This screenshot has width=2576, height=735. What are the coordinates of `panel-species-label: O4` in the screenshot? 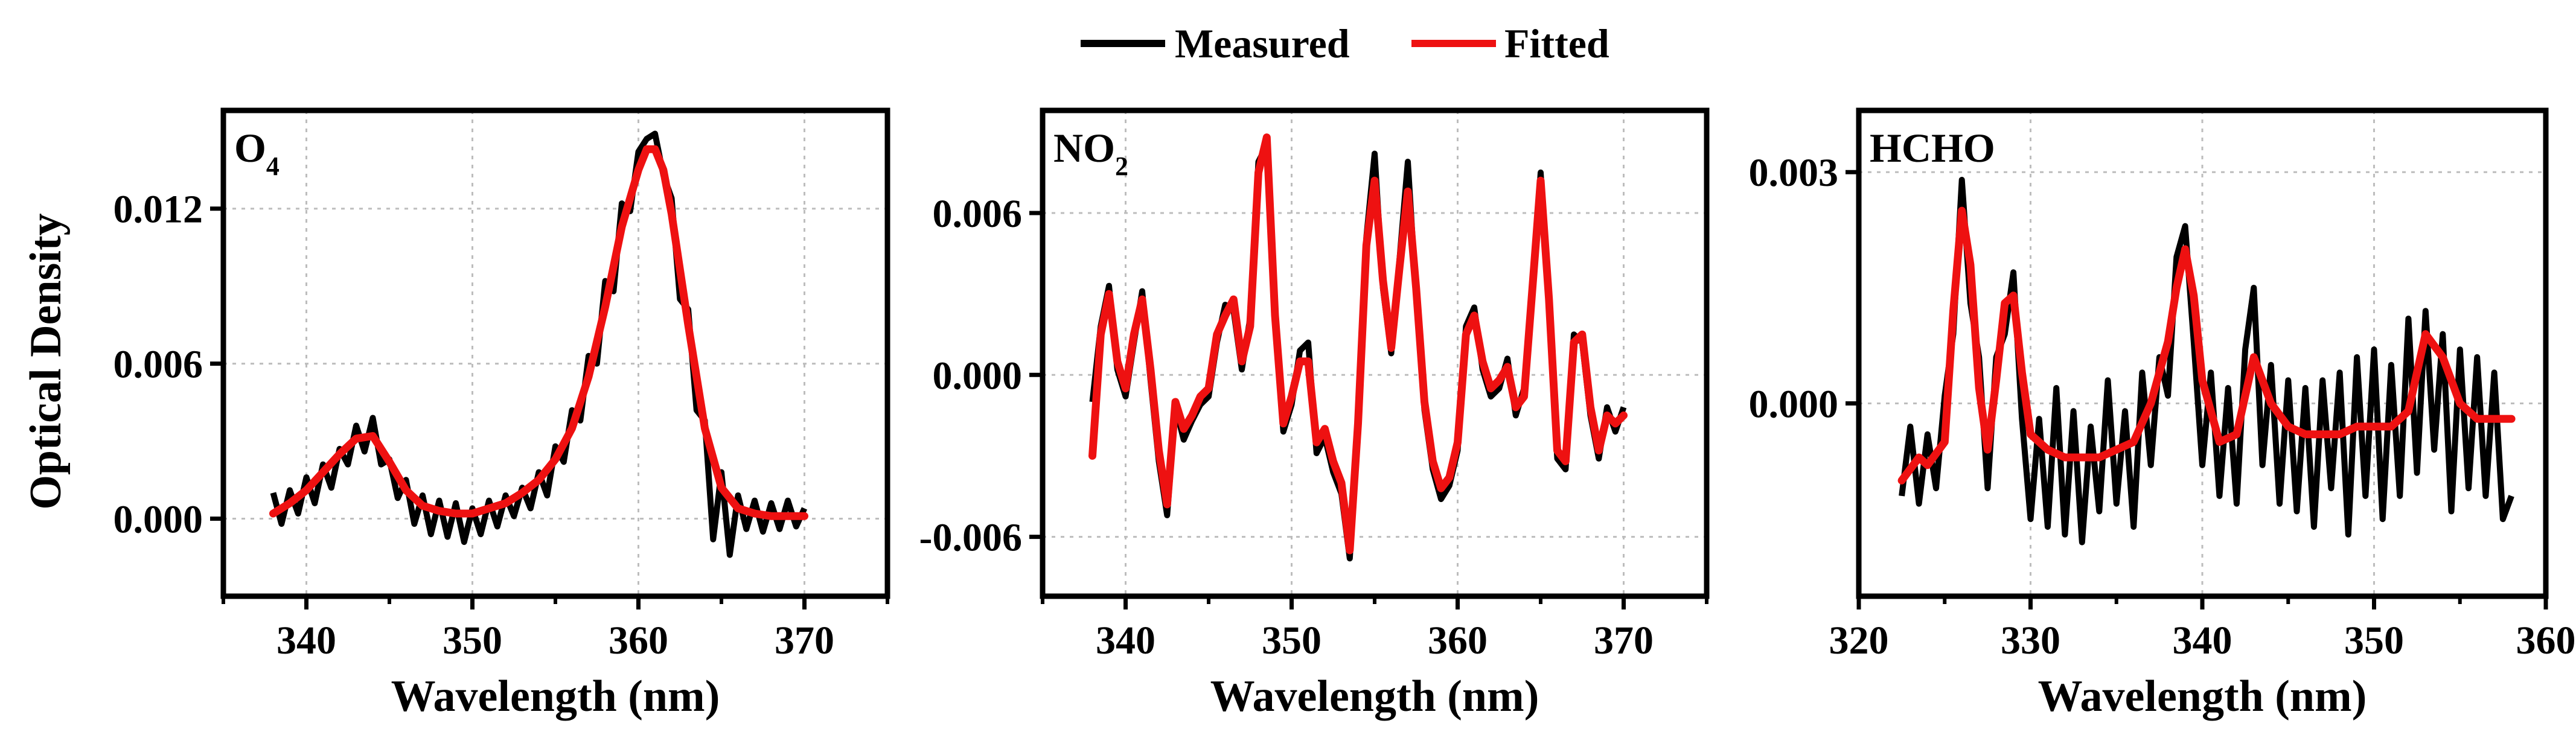 It's located at (257, 153).